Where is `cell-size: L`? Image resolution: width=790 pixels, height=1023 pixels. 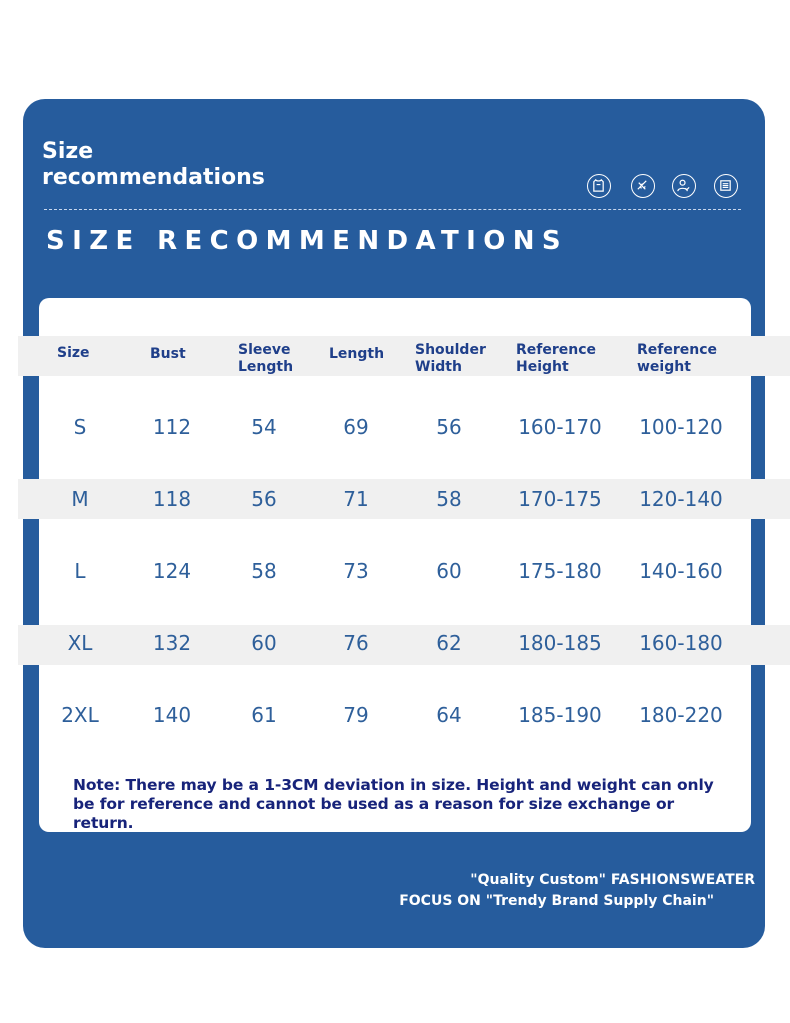 cell-size: L is located at coordinates (80, 571).